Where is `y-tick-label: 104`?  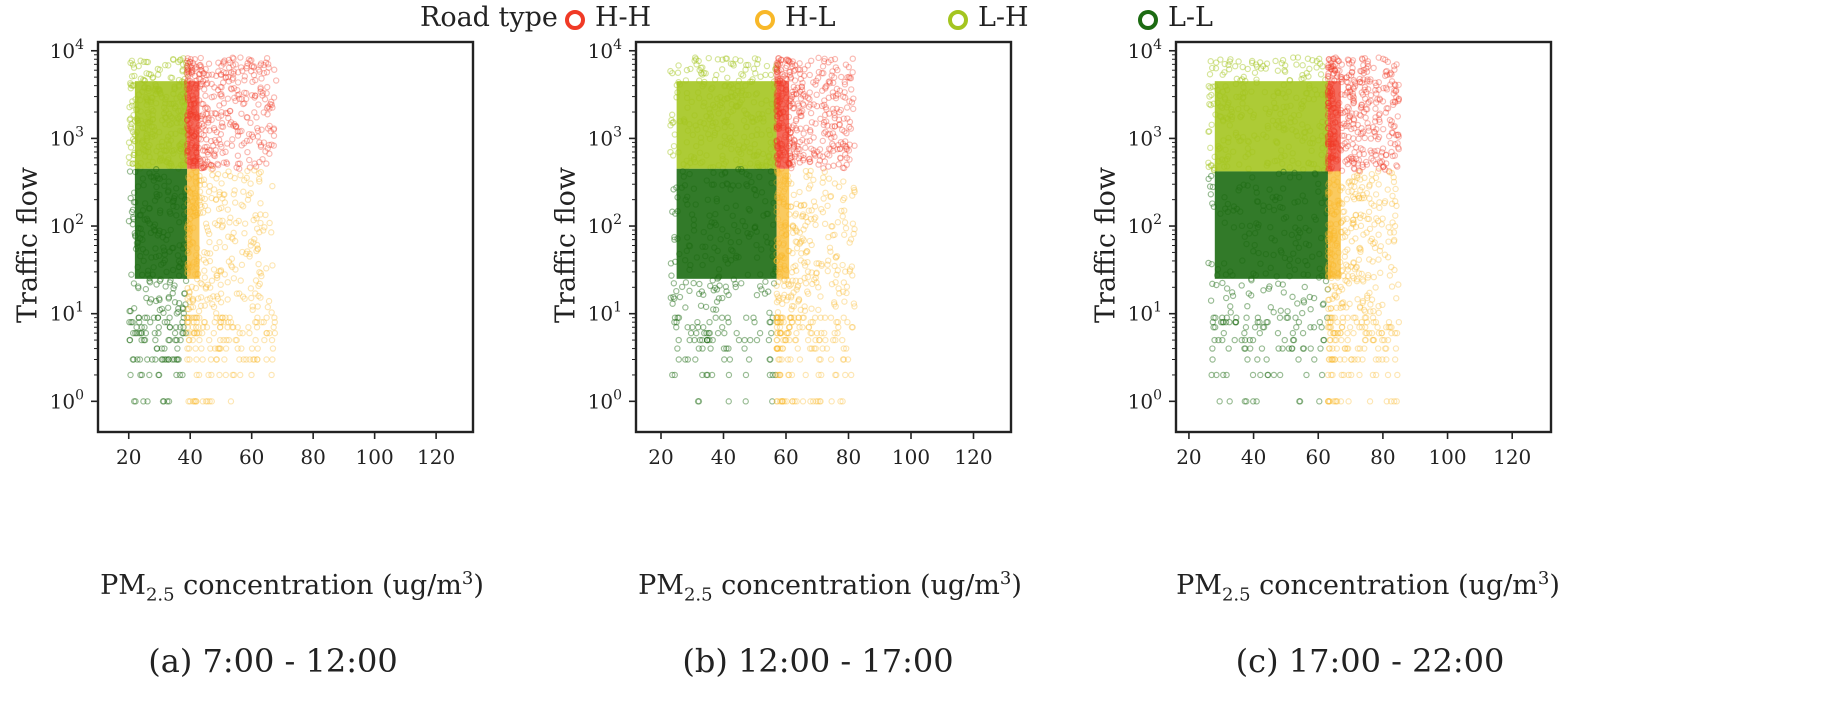
y-tick-label: 104 is located at coordinates (67, 50).